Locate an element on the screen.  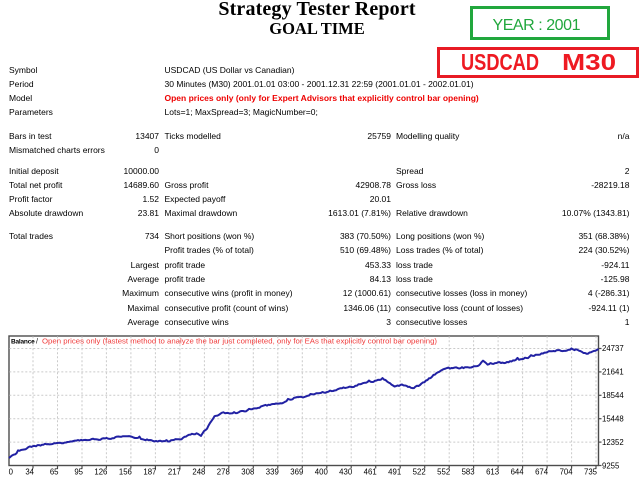
svg-text: 18544 is located at coordinates (613, 395).